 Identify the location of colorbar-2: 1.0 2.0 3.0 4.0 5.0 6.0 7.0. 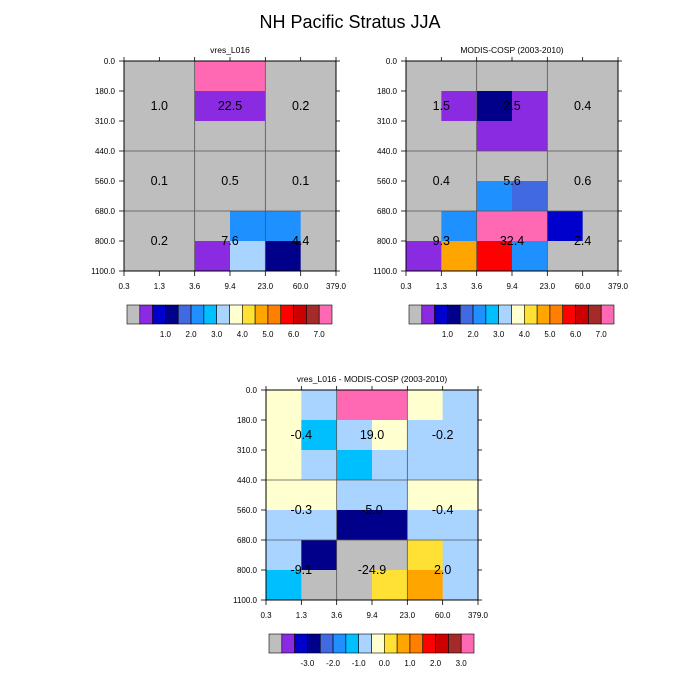
(511, 321).